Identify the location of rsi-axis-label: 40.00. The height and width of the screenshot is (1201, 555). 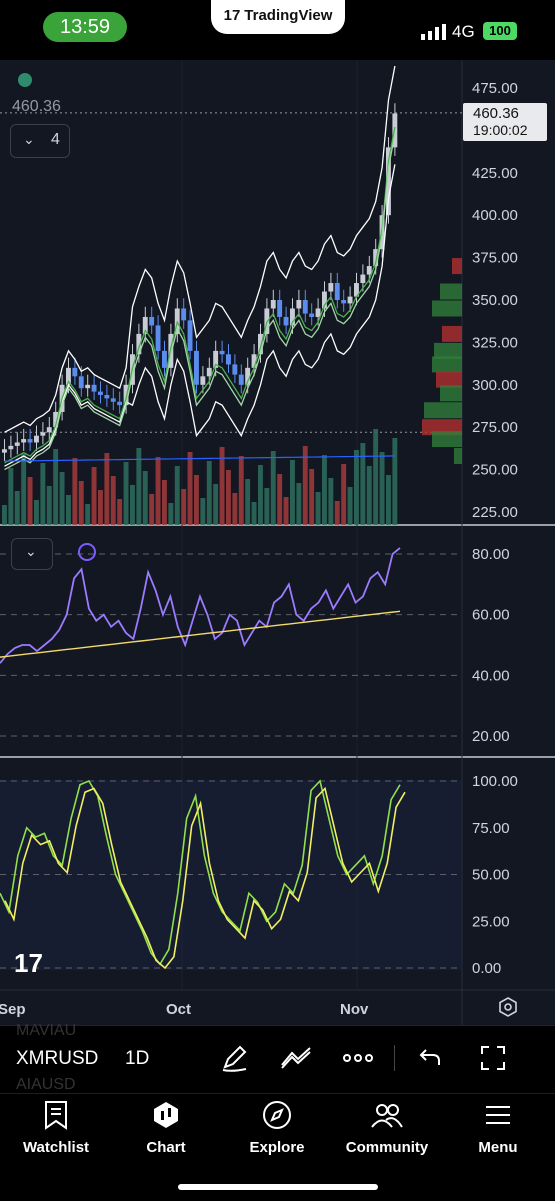
(491, 675).